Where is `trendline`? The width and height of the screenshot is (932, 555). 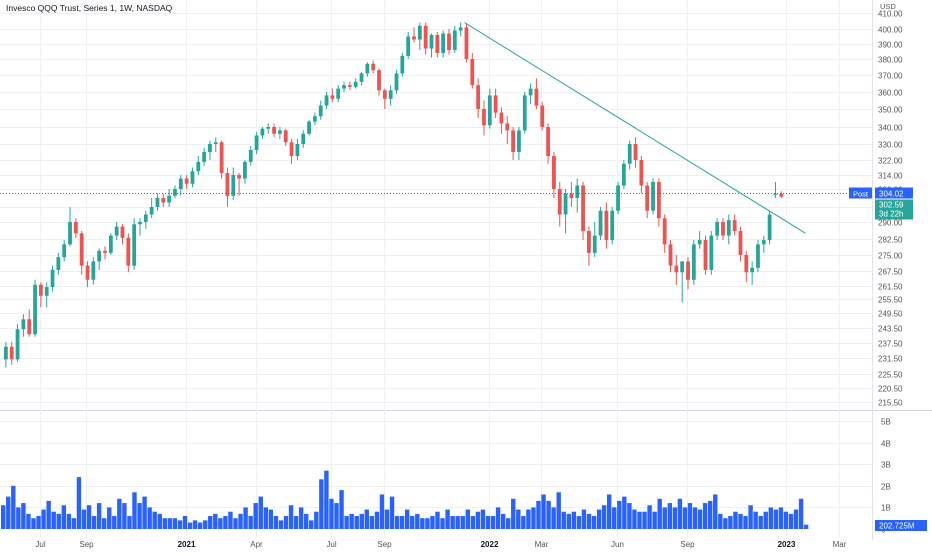 trendline is located at coordinates (635, 128).